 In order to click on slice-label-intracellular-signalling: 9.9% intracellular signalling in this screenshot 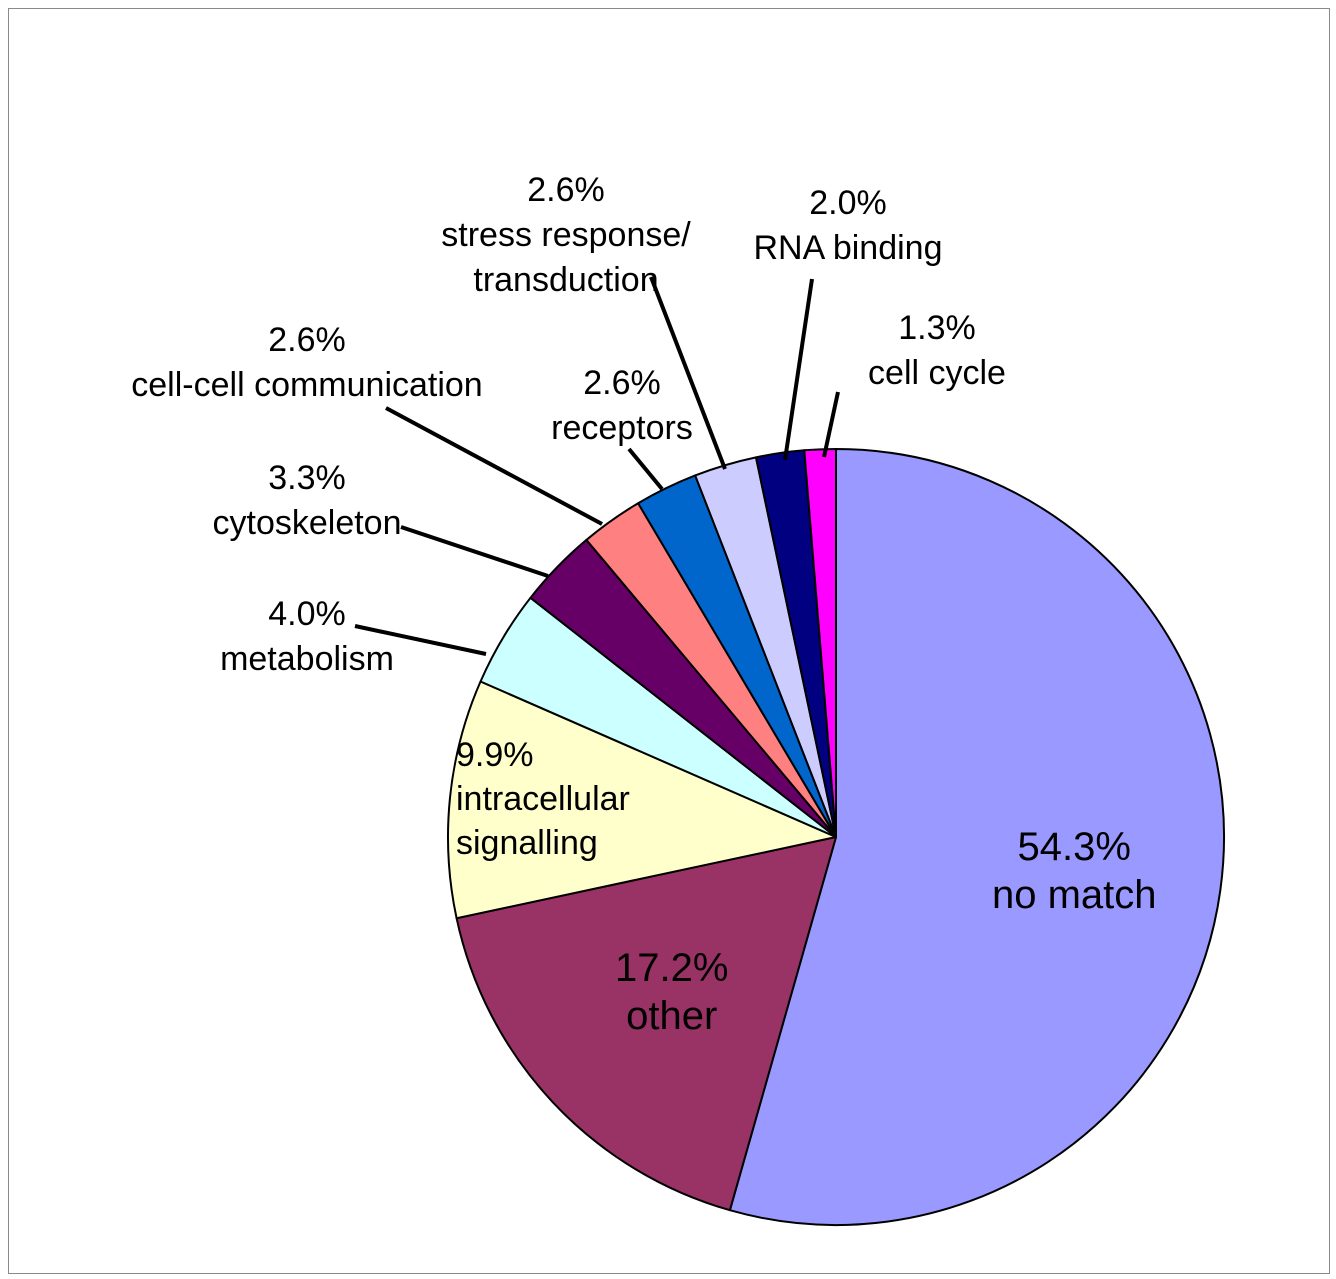, I will do `click(543, 799)`.